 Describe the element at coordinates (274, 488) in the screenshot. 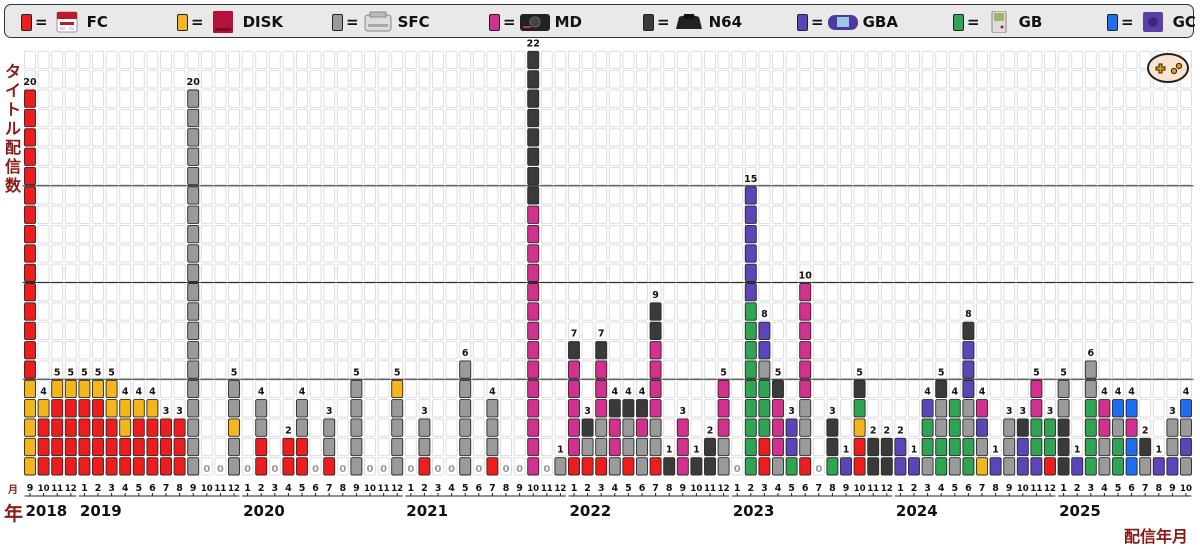

I see `month-tick-label: 3` at that location.